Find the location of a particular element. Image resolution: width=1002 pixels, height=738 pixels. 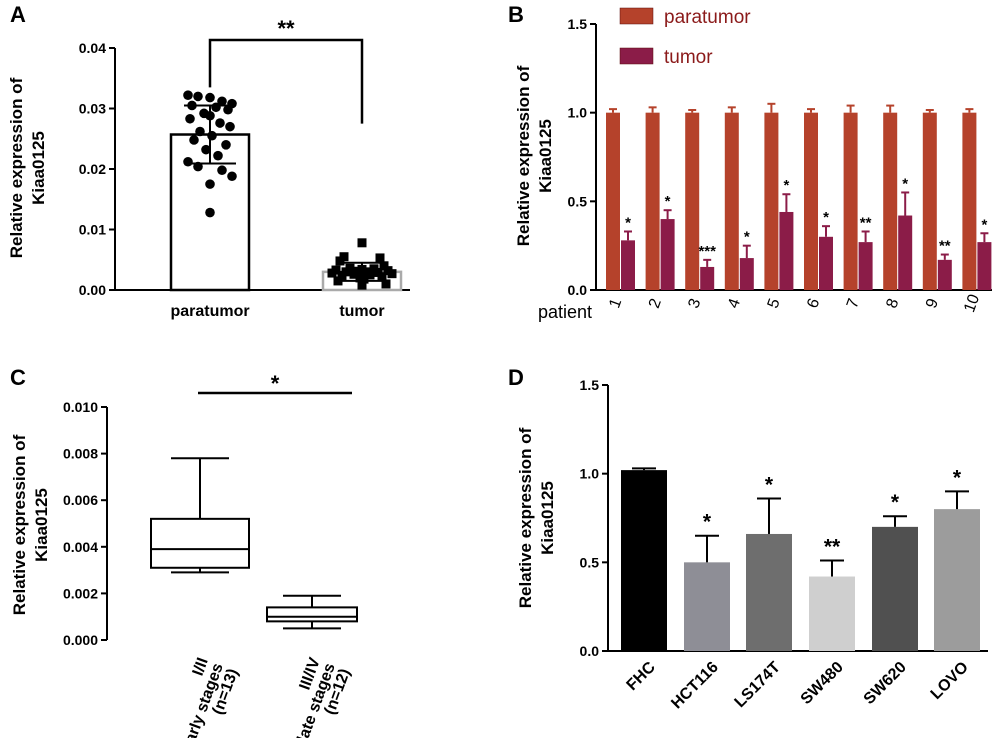

significance-patient-7: ** is located at coordinates (866, 222).